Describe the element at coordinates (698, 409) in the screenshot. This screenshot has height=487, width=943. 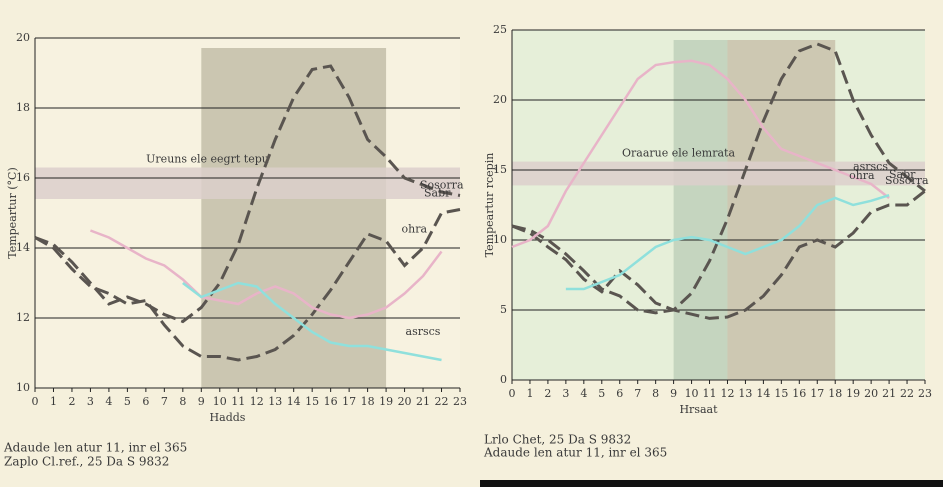
I see `x-axis-label: Hrsaat` at that location.